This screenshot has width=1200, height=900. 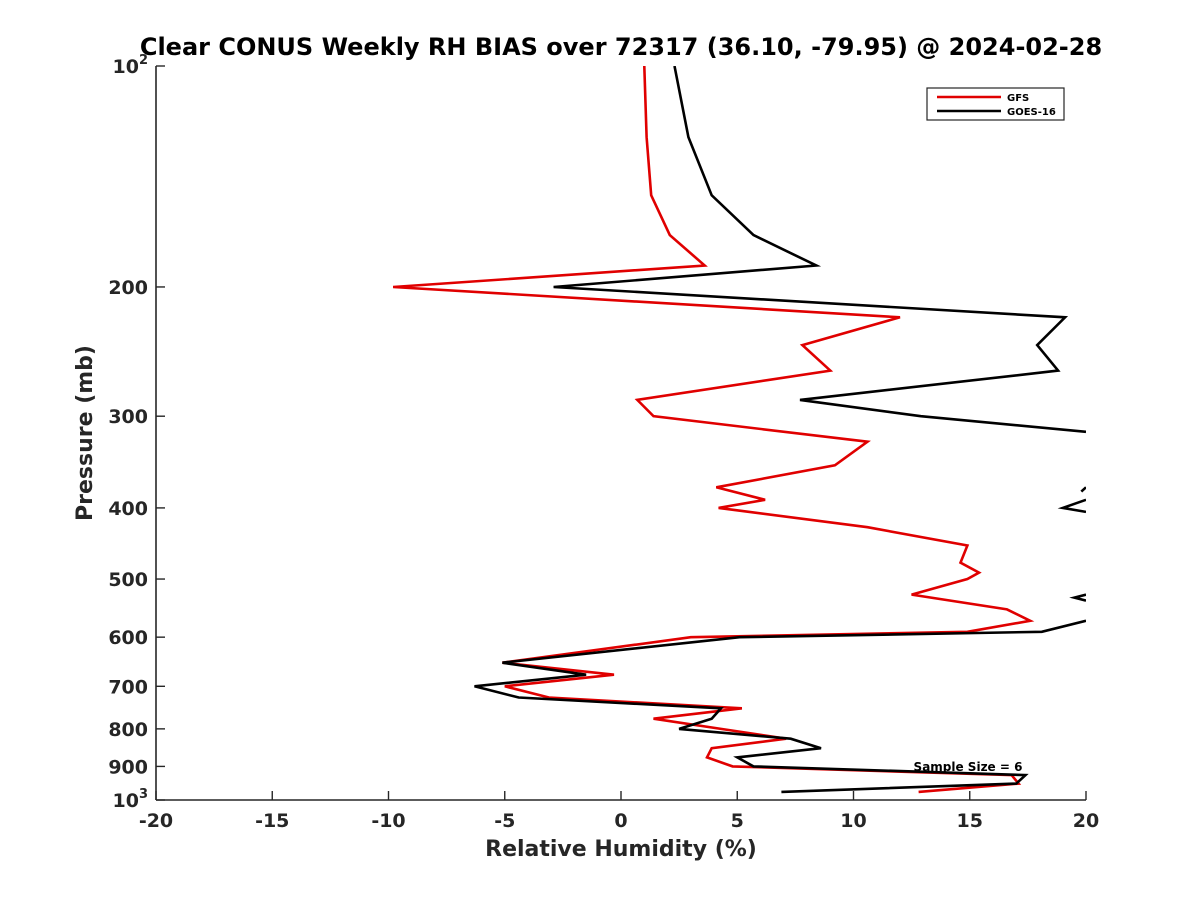 I want to click on x-tick-label: 15, so click(x=970, y=821).